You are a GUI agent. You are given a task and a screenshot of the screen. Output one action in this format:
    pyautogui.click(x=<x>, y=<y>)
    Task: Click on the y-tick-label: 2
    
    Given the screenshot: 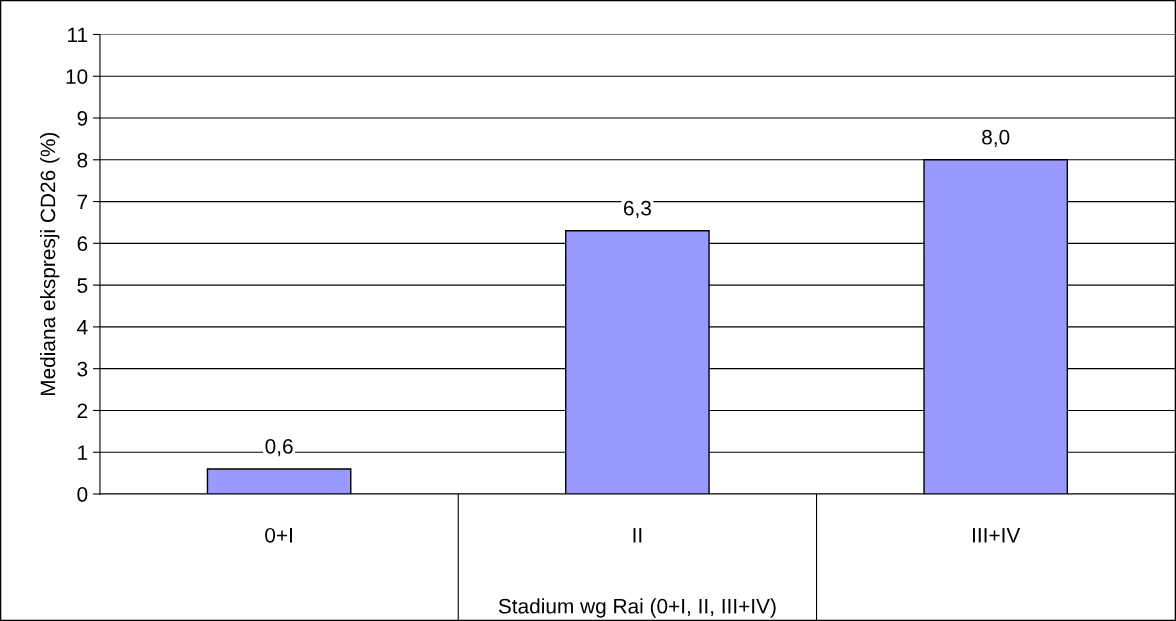 What is the action you would take?
    pyautogui.click(x=82, y=410)
    